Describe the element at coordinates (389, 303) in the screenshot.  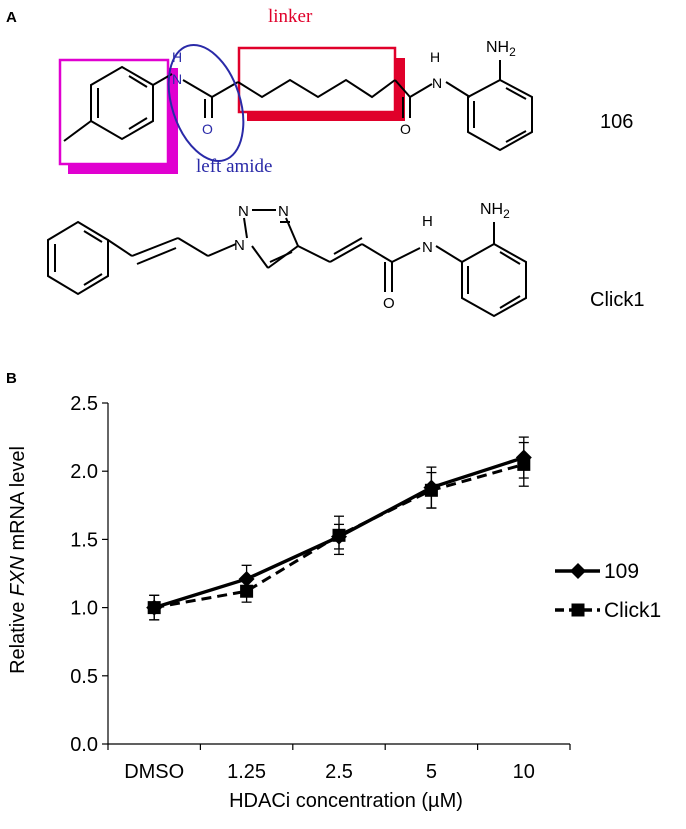
I see `click1-o: O` at that location.